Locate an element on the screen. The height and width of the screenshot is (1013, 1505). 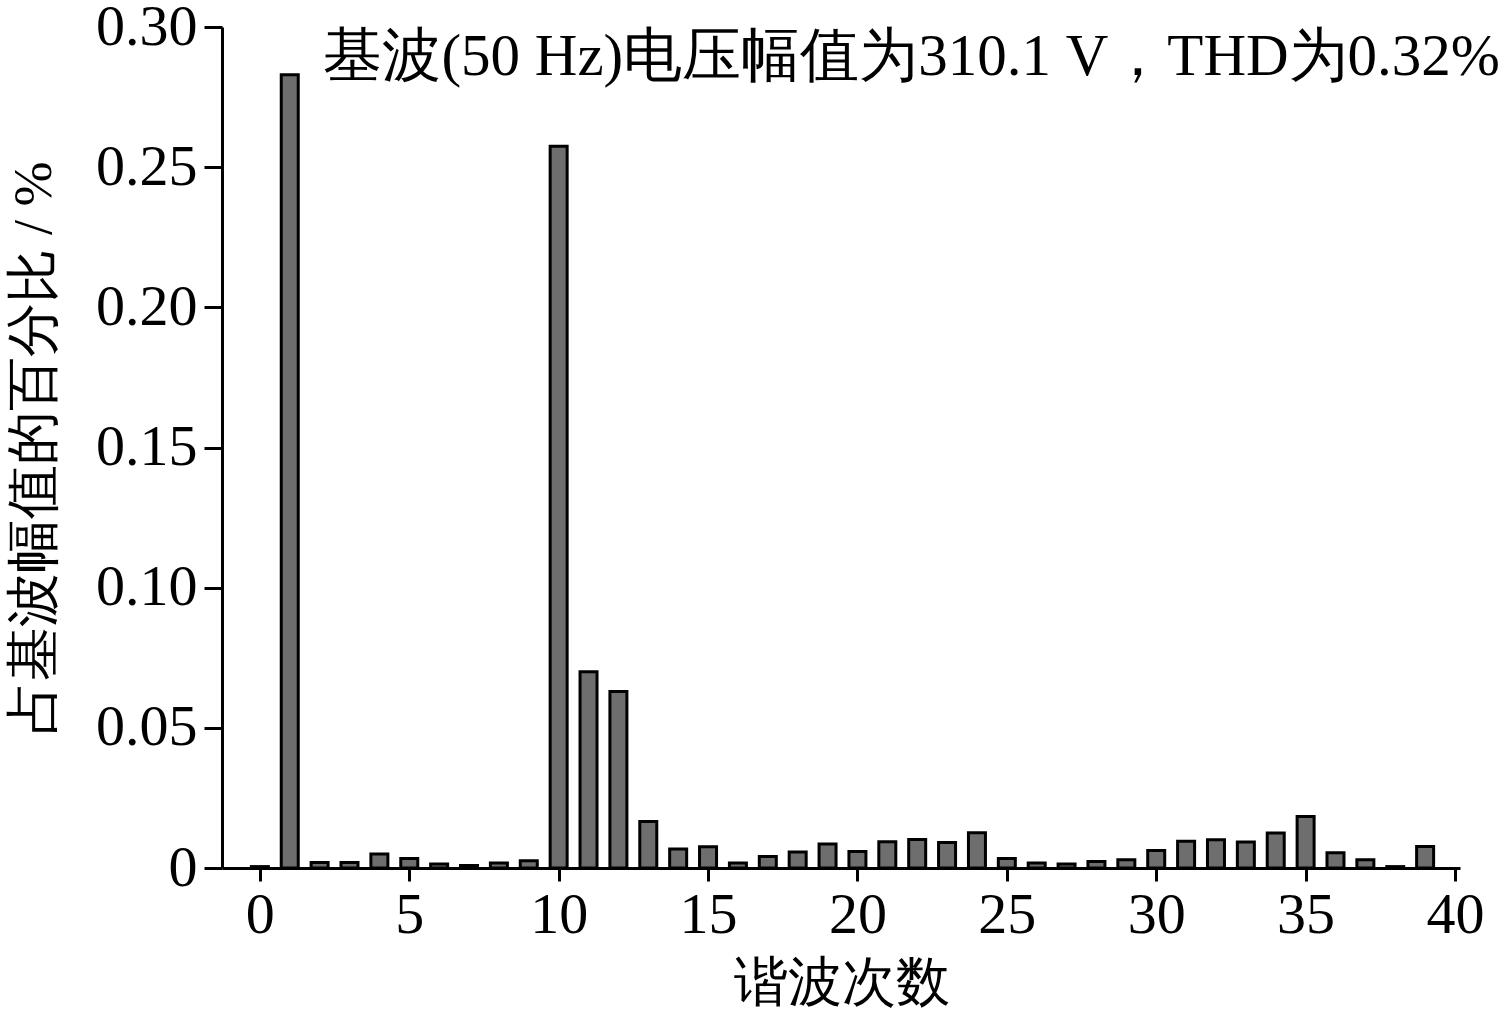
x-tick-label: 5 is located at coordinates (410, 913).